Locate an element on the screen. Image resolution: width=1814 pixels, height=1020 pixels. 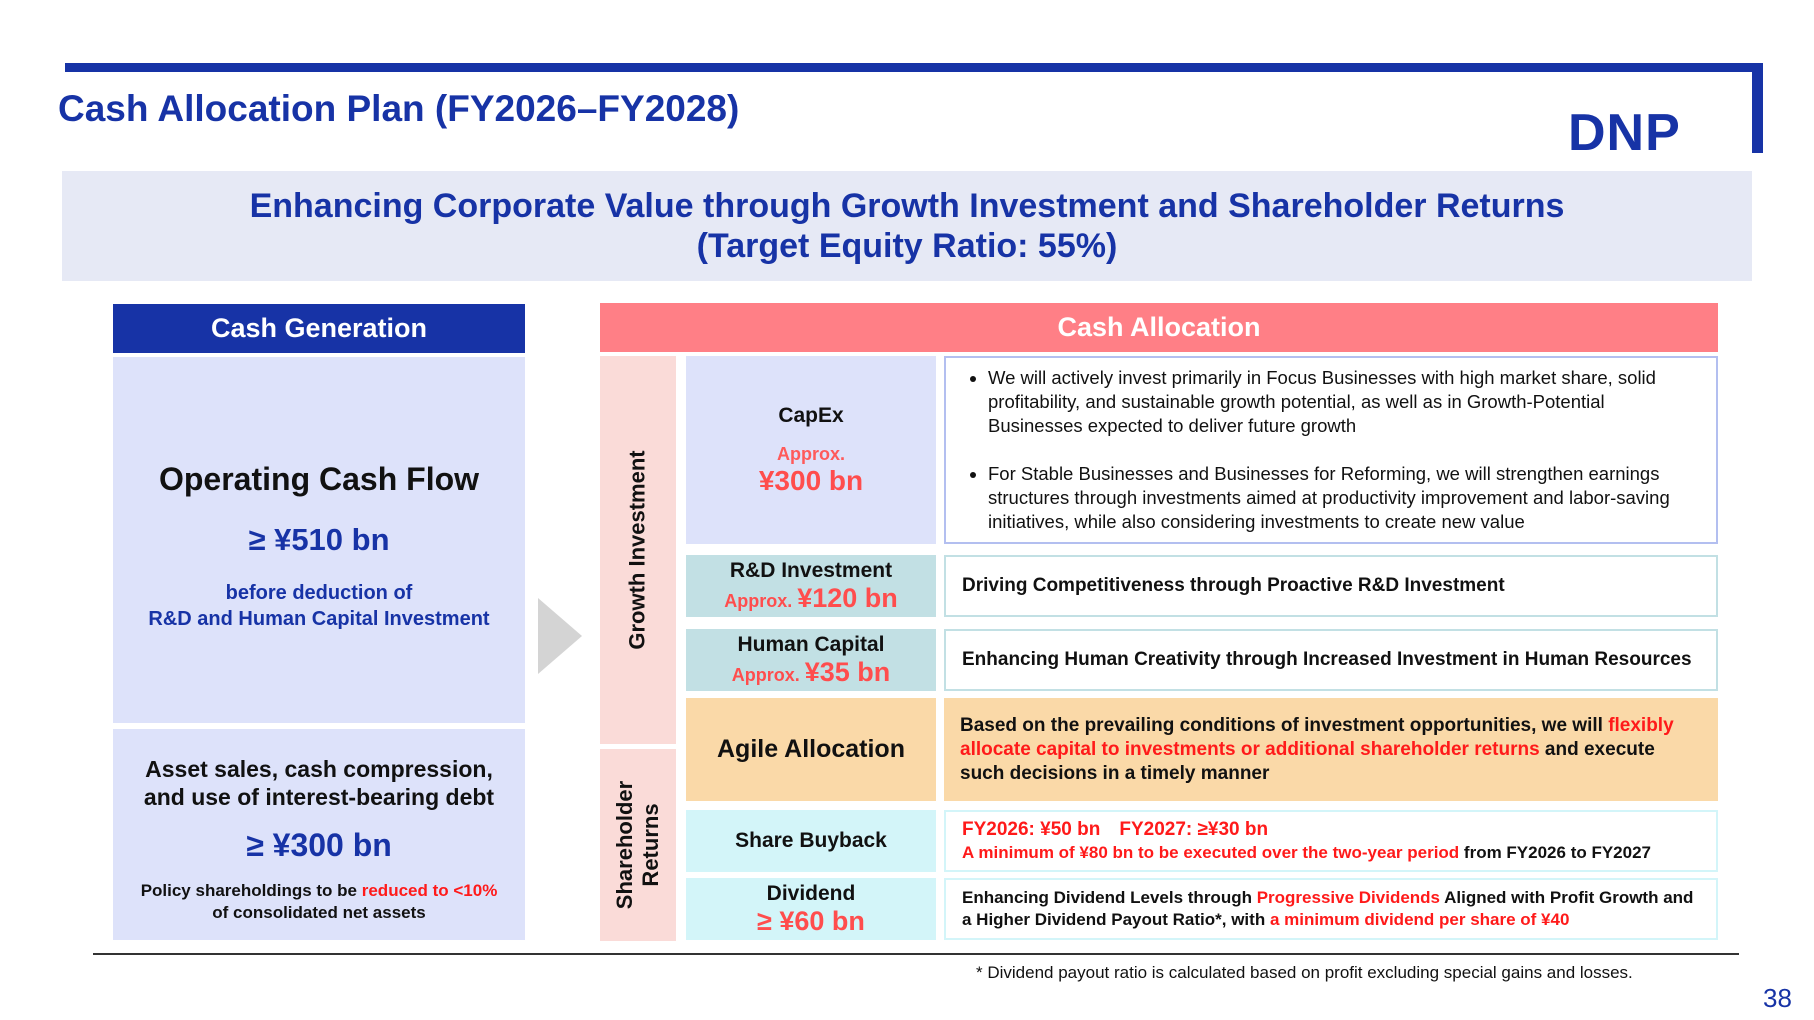
agile-allocation-label-panel: Agile Allocation is located at coordinates (811, 749).